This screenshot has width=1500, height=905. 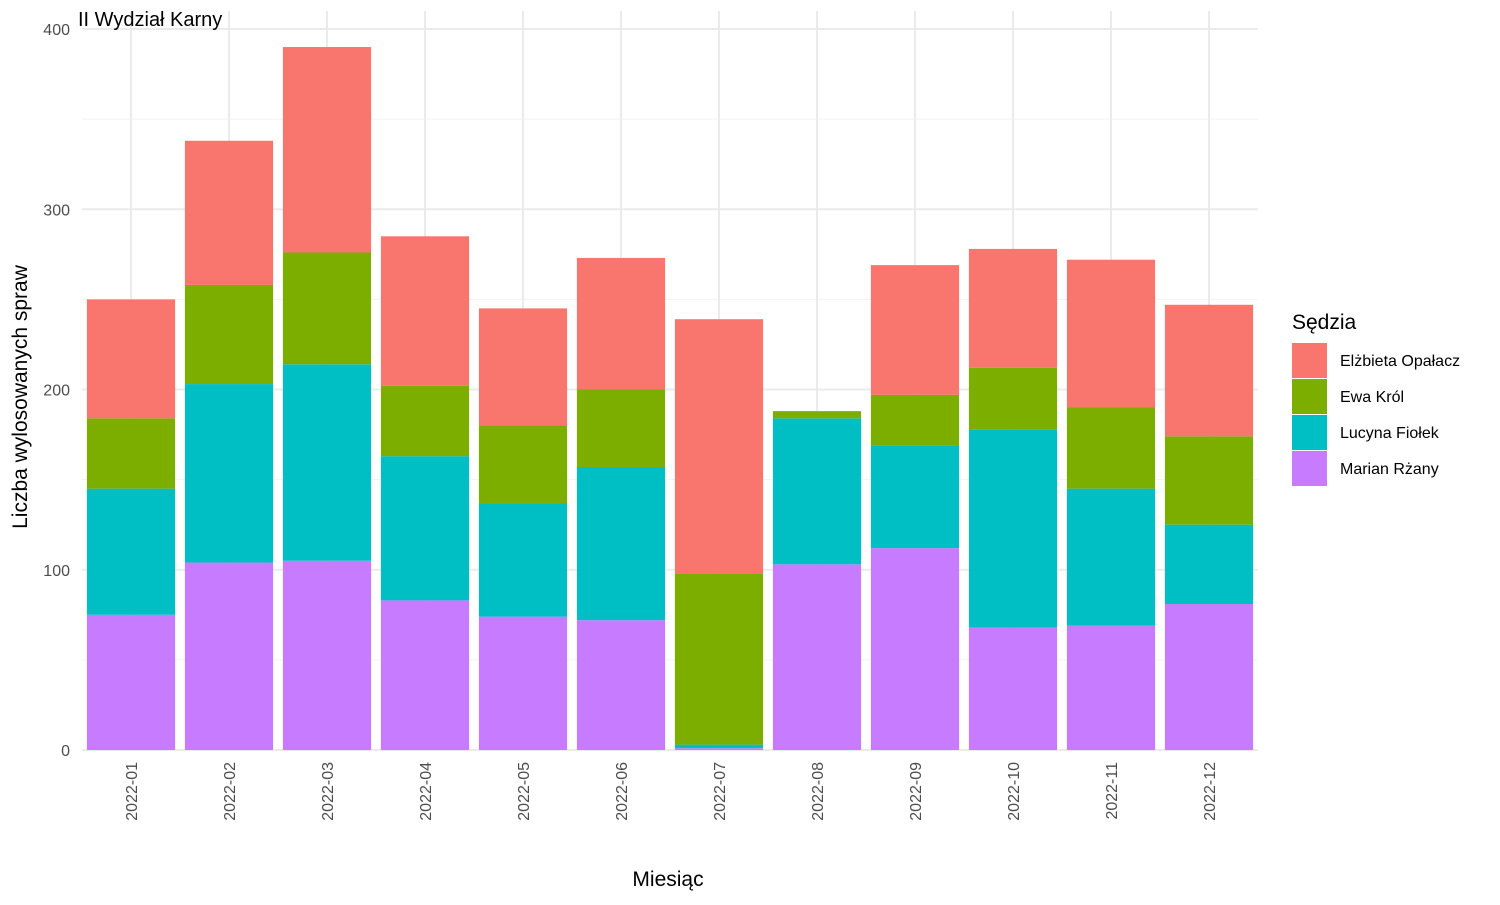 What do you see at coordinates (328, 791) in the screenshot?
I see `x-tick-label: 2022-03` at bounding box center [328, 791].